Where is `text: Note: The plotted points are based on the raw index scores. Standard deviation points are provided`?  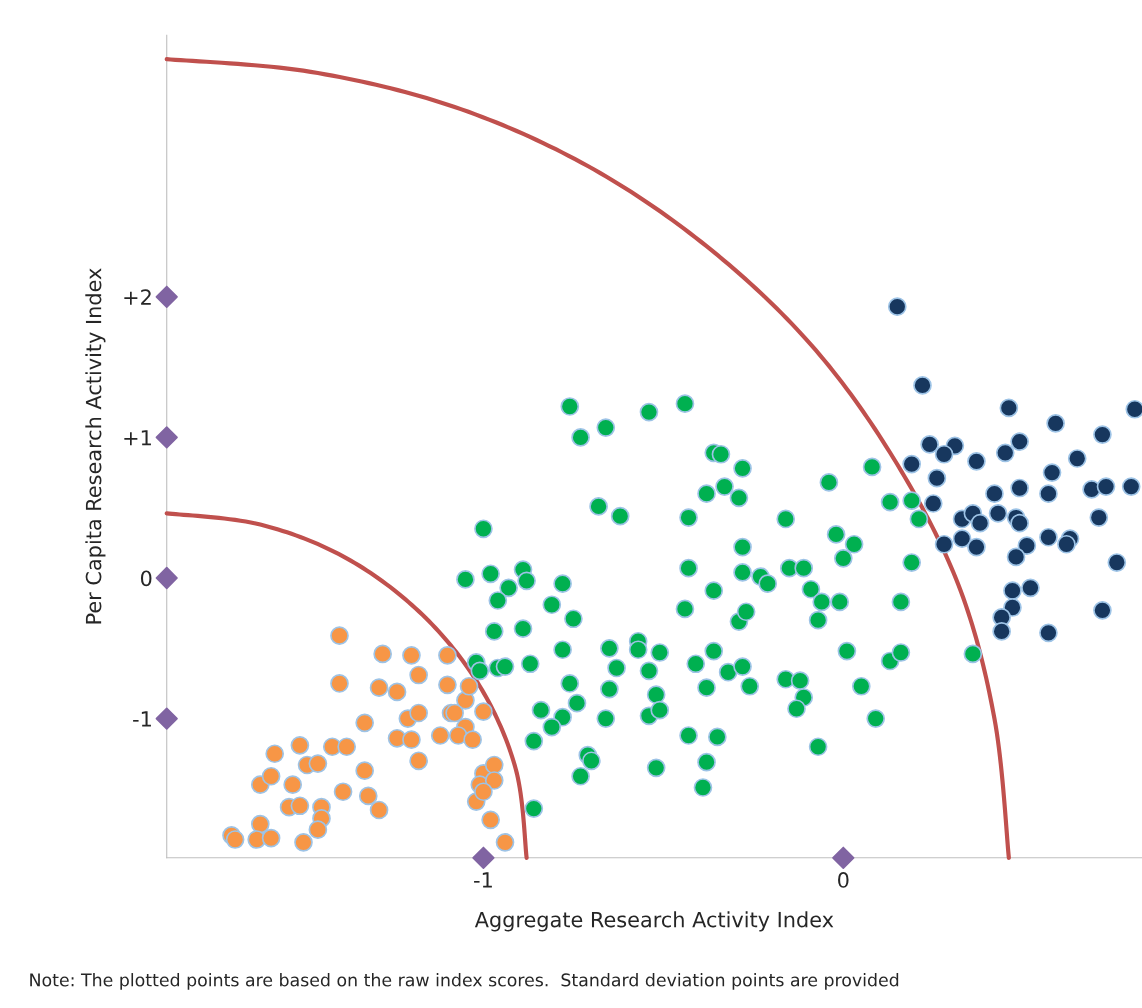 text: Note: The plotted points are based on the raw index scores. Standard deviation points are provided is located at coordinates (464, 981).